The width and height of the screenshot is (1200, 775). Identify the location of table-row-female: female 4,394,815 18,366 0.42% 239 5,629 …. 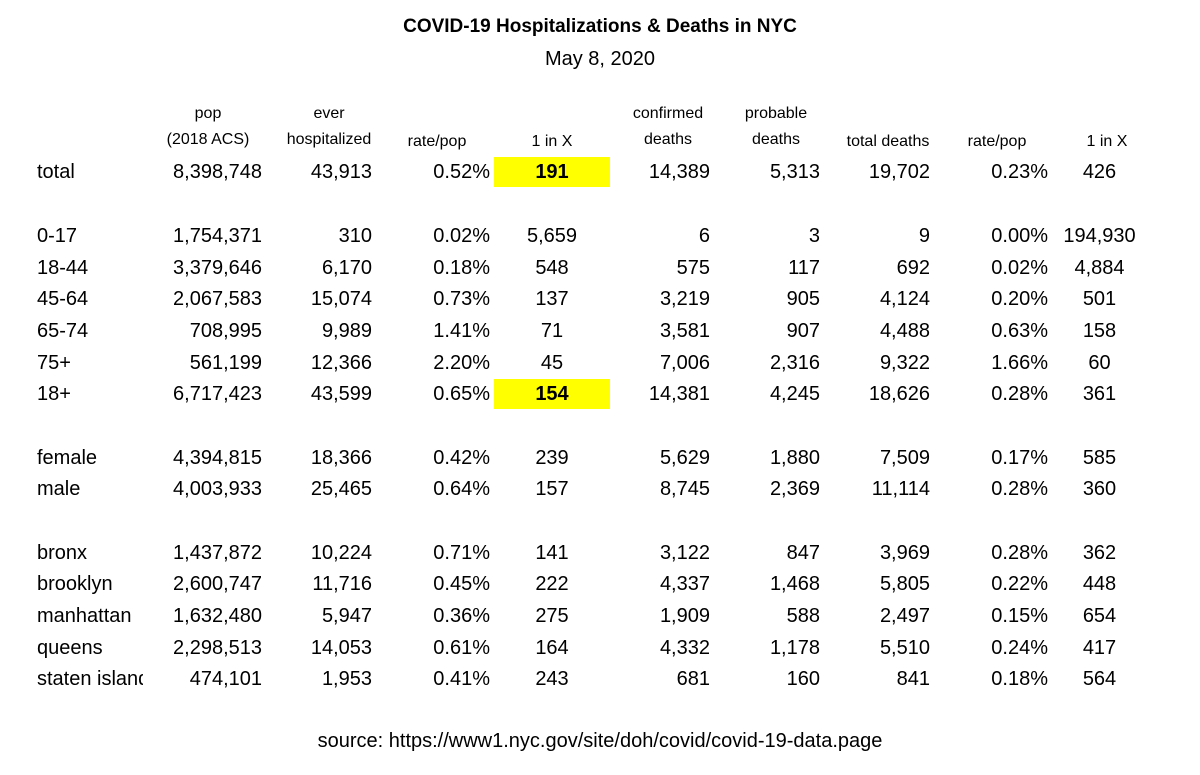
(600, 458).